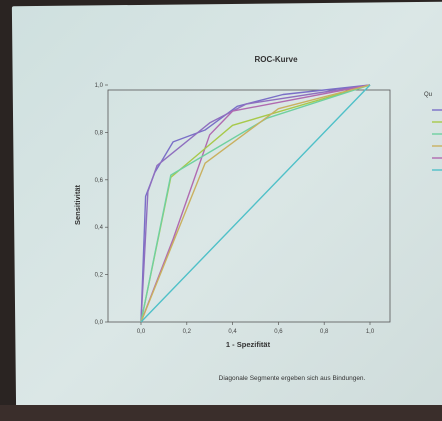 The height and width of the screenshot is (421, 442). I want to click on x-tick-label: 0,4, so click(232, 332).